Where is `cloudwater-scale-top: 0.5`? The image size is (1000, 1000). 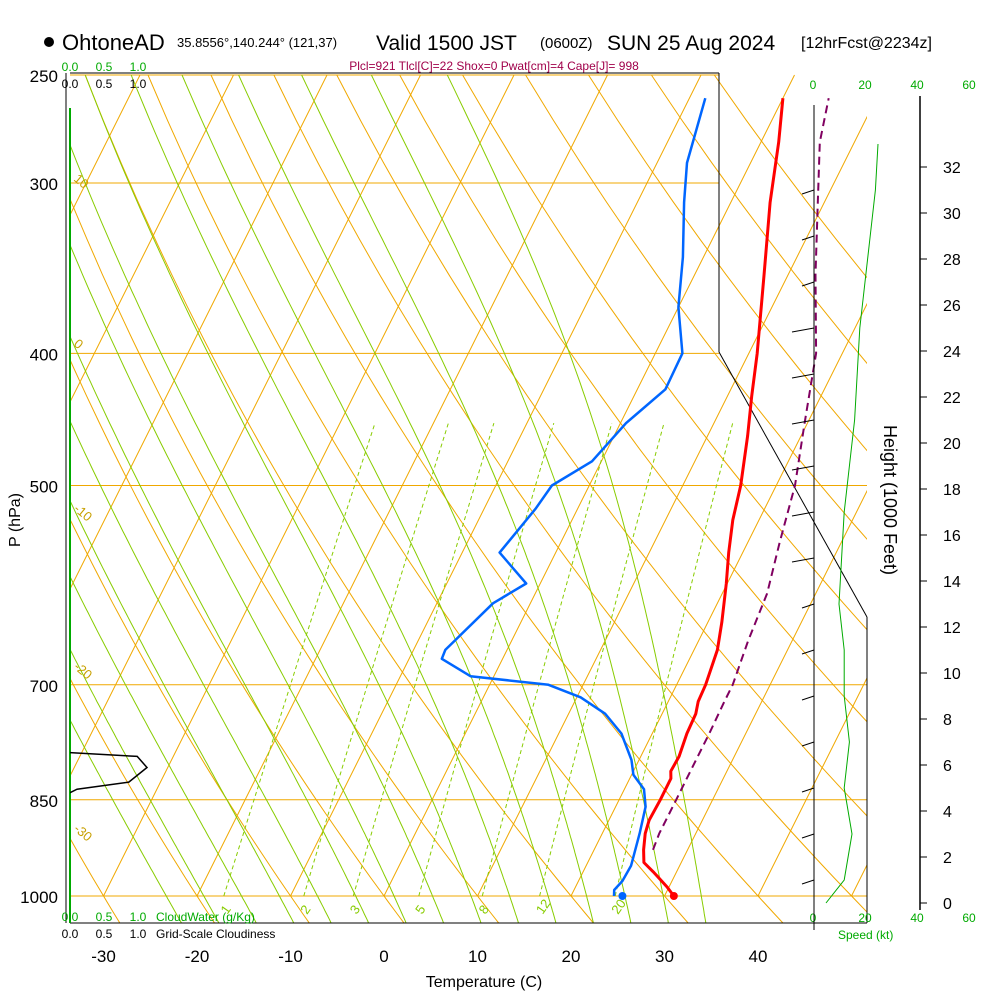 cloudwater-scale-top: 0.5 is located at coordinates (104, 67).